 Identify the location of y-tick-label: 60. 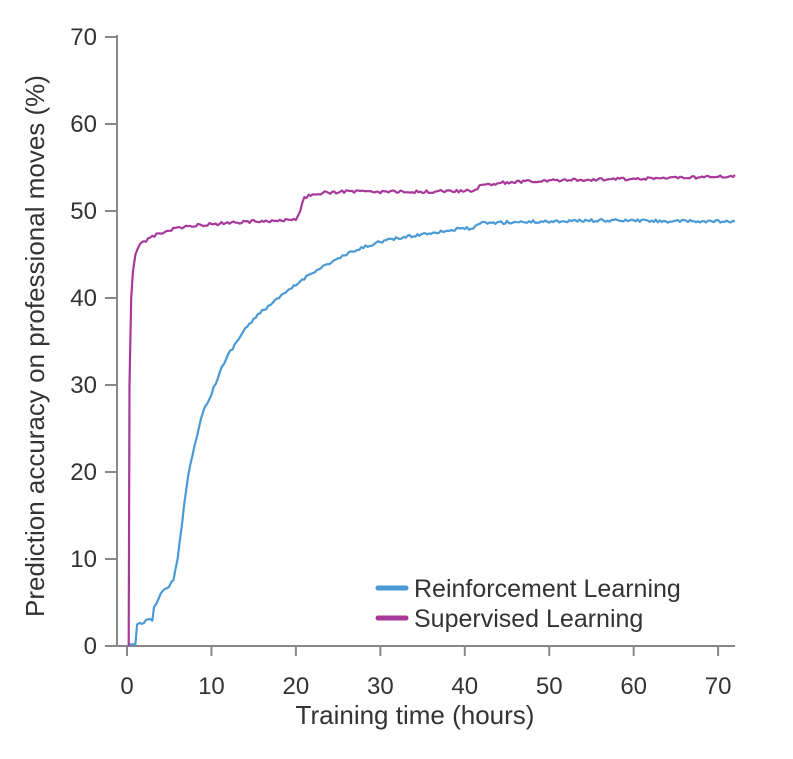
(83, 124).